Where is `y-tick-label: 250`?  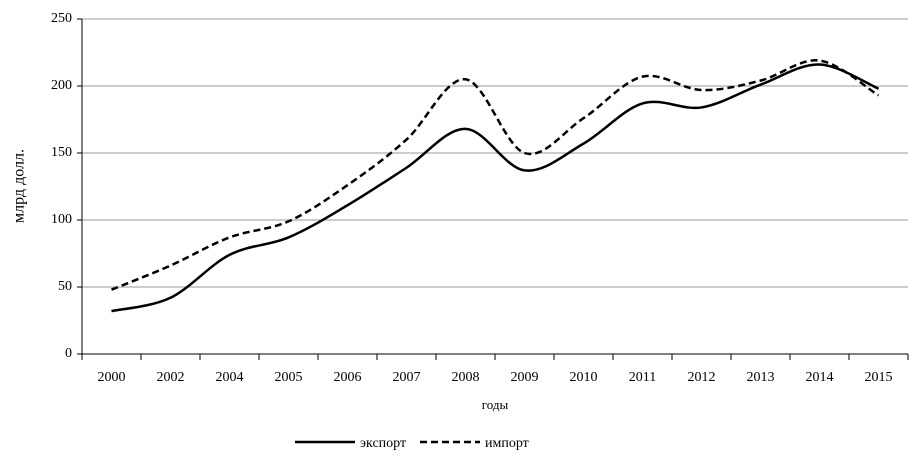 y-tick-label: 250 is located at coordinates (61, 18).